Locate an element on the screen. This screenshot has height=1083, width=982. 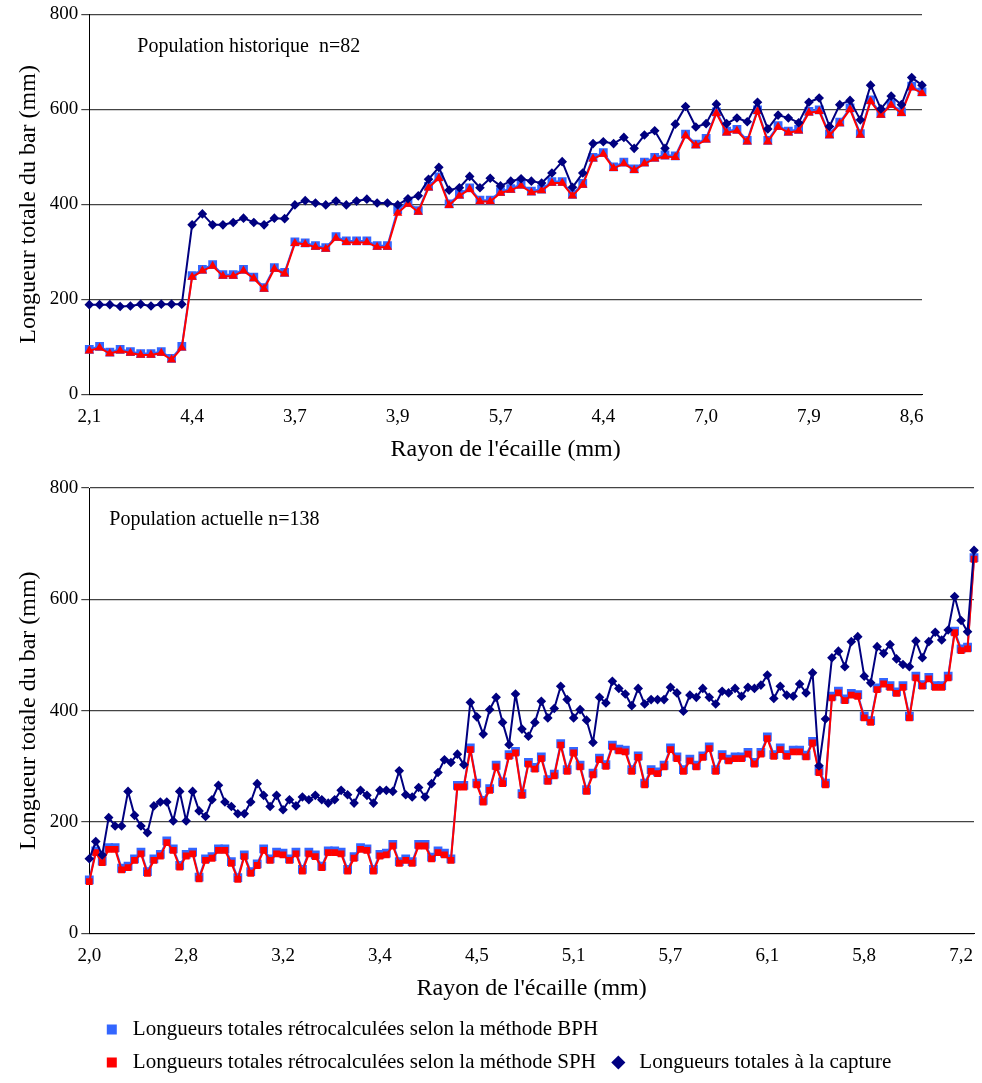
legend-label: Longueurs totales rétrocalculées selon la méthode BPH is located at coordinates (365, 1028).